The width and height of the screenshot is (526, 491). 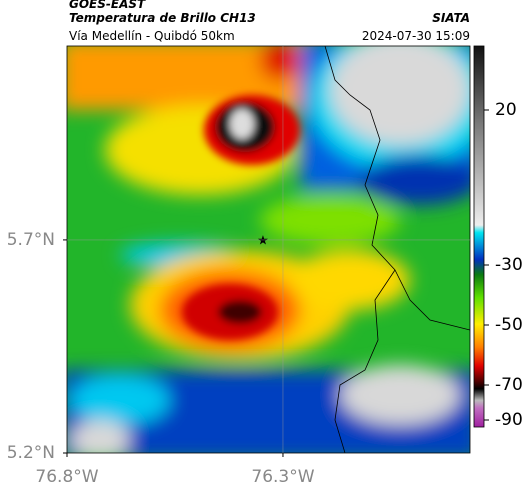 I want to click on colorbar-tick-label: -90, so click(x=509, y=420).